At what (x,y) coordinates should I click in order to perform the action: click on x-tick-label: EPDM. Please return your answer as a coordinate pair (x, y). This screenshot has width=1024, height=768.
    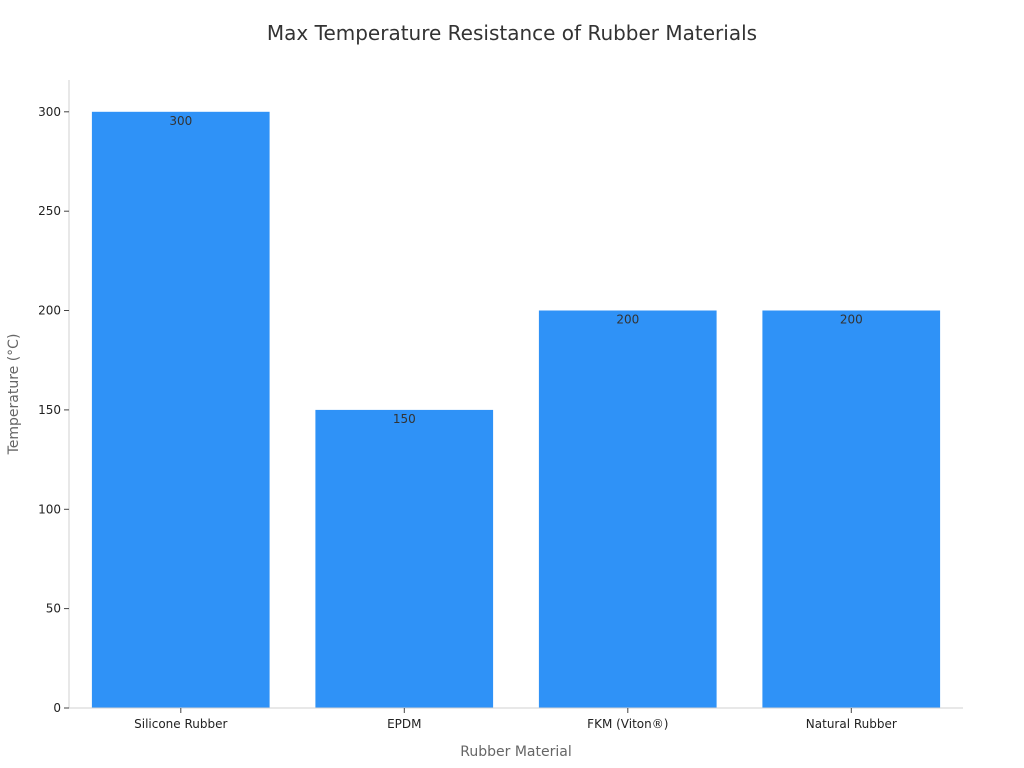
    Looking at the image, I should click on (404, 724).